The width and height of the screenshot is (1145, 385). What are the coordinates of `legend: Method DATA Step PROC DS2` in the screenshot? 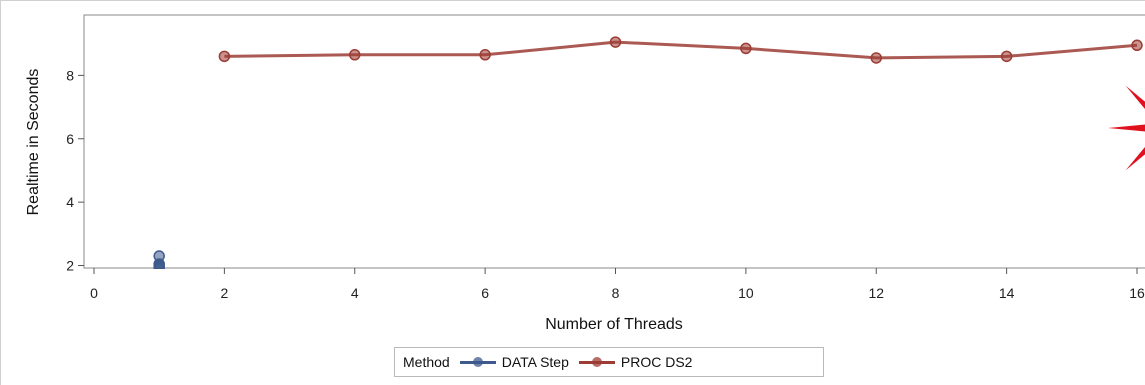 It's located at (609, 362).